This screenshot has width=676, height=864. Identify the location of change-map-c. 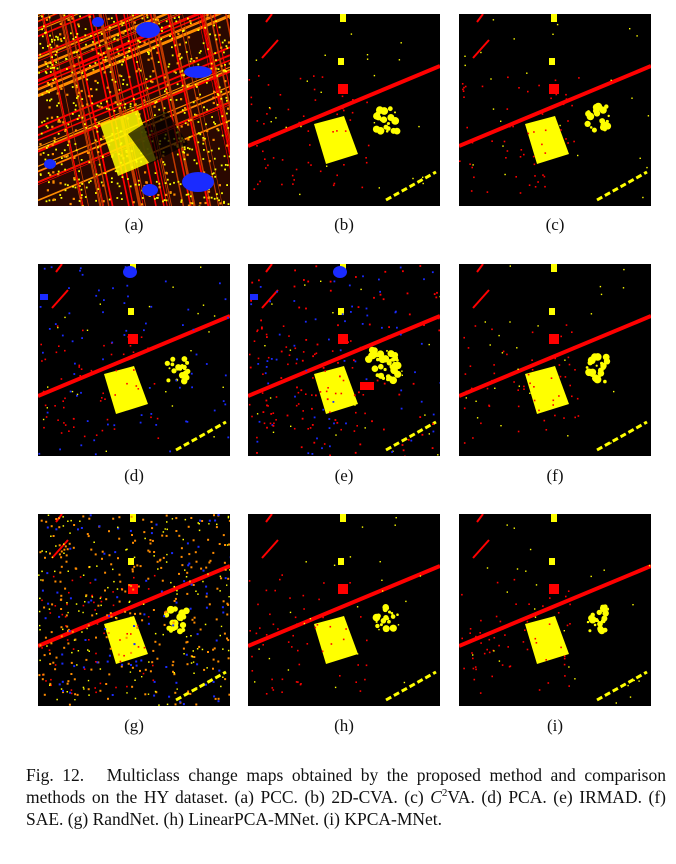
(555, 110).